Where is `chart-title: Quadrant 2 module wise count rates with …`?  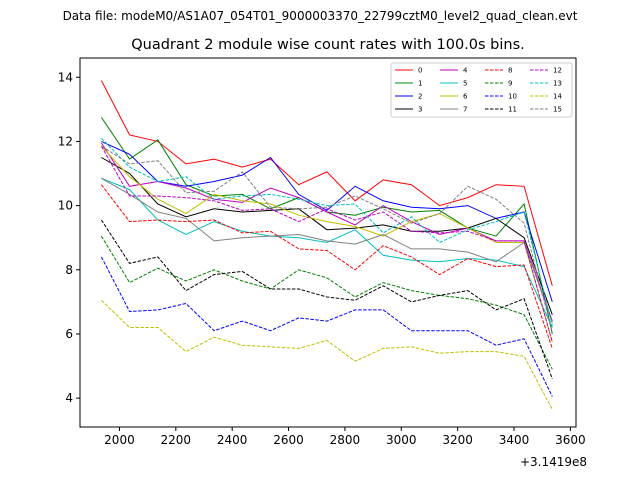 chart-title: Quadrant 2 module wise count rates with … is located at coordinates (328, 45).